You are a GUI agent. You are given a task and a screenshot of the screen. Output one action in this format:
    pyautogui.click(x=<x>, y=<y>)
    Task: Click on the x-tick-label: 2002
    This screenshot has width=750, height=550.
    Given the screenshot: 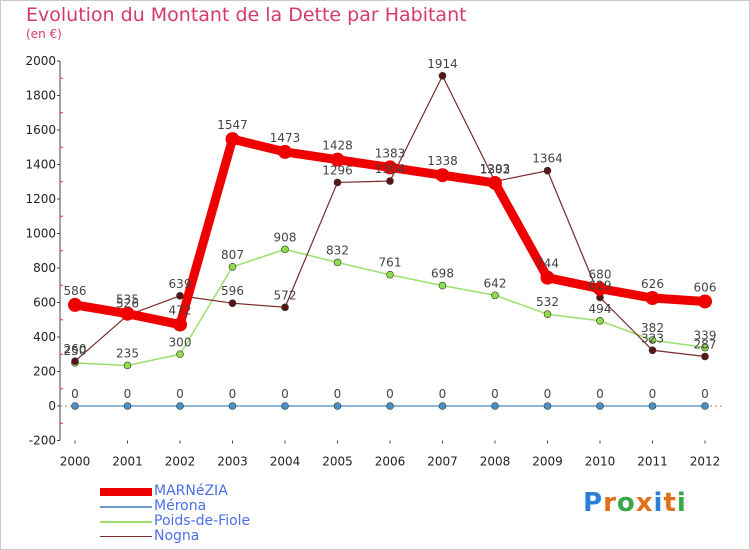 What is the action you would take?
    pyautogui.click(x=180, y=462)
    